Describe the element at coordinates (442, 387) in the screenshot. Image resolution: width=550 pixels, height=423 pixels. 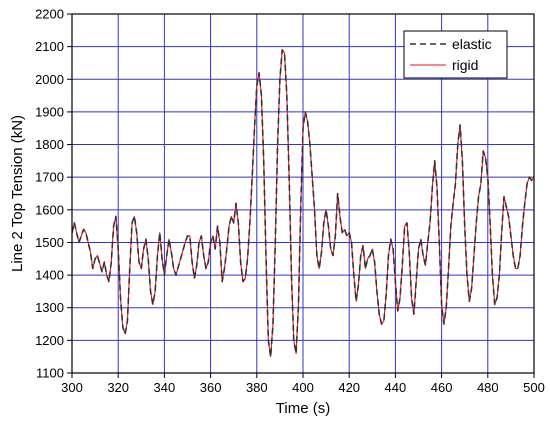
I see `x-tick-label-460: 460` at that location.